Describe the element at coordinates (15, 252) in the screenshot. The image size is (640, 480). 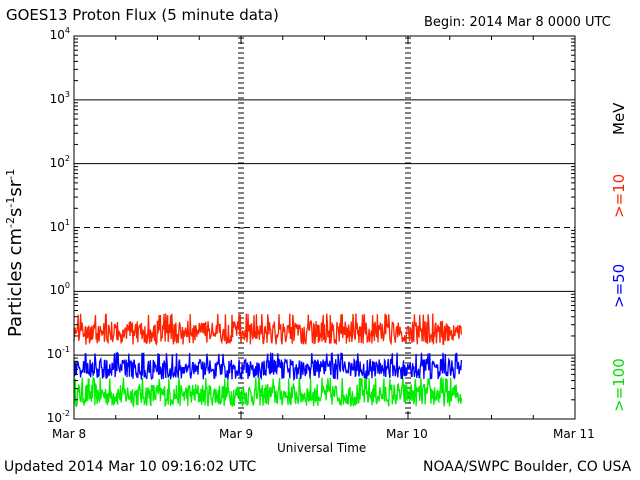
I see `y-axis-label: Particles cm-2s-1sr-1` at that location.